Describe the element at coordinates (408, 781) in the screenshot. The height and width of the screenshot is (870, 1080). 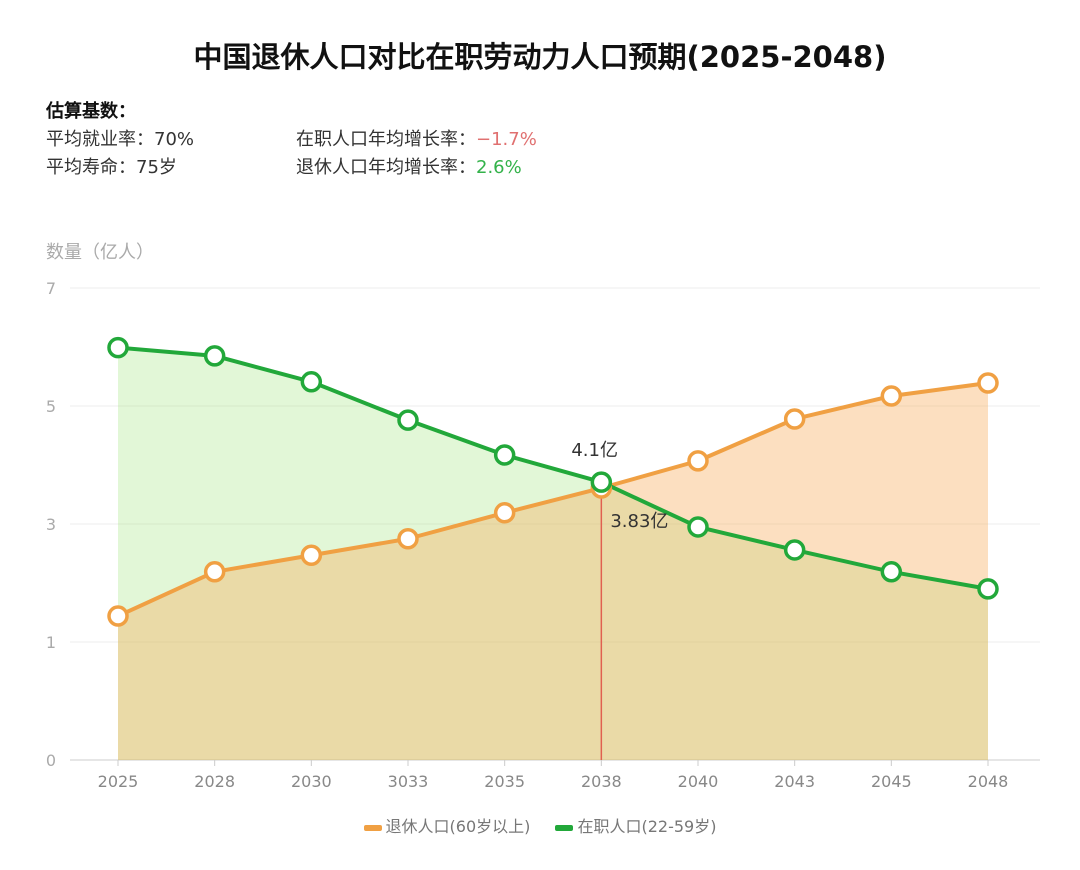
I see `x-tick-label: 3033` at that location.